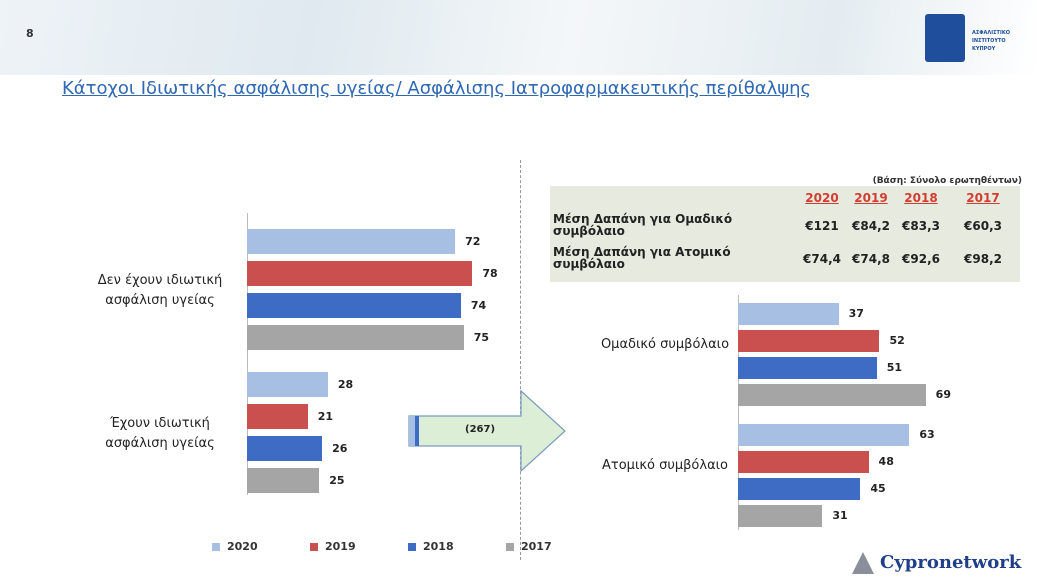 This screenshot has height=588, width=1037. What do you see at coordinates (160, 290) in the screenshot?
I see `category-label: Δεν έχουν ιδιωτική ασφάλιση υγείας` at bounding box center [160, 290].